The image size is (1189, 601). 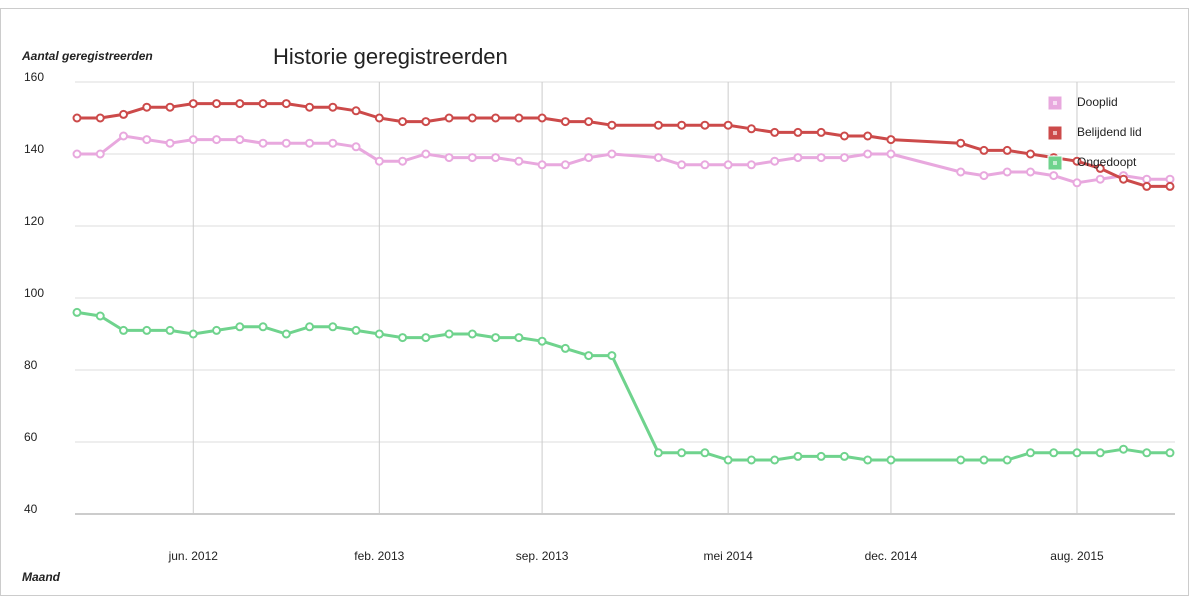 What do you see at coordinates (193, 556) in the screenshot?
I see `x-tick-label: jun. 2012` at bounding box center [193, 556].